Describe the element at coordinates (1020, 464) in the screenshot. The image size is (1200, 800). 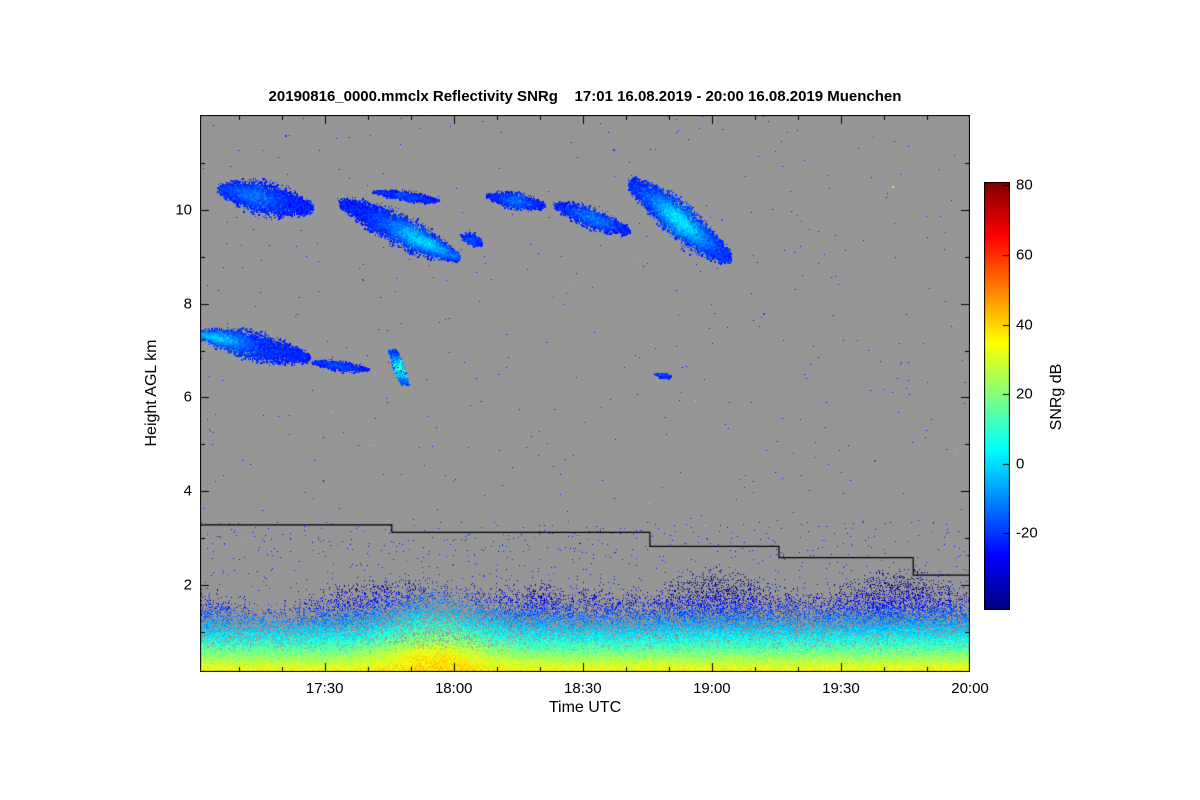
I see `cbar-tick-label: 0` at that location.